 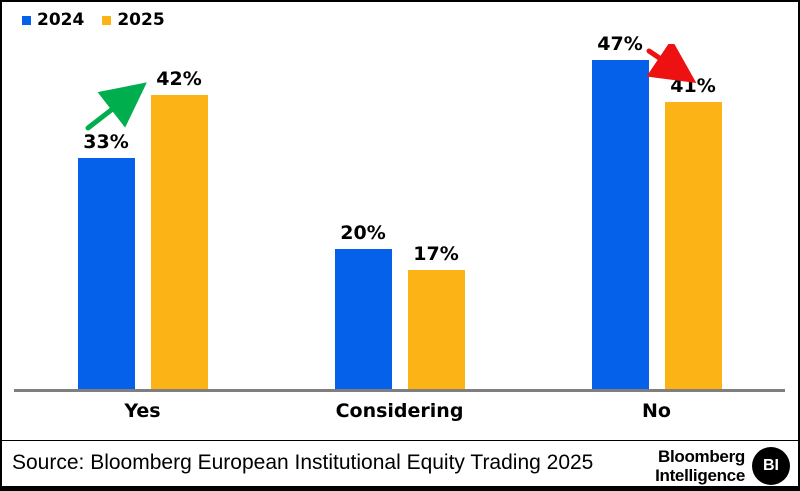 What do you see at coordinates (93, 20) in the screenshot?
I see `legend: 2024 2025` at bounding box center [93, 20].